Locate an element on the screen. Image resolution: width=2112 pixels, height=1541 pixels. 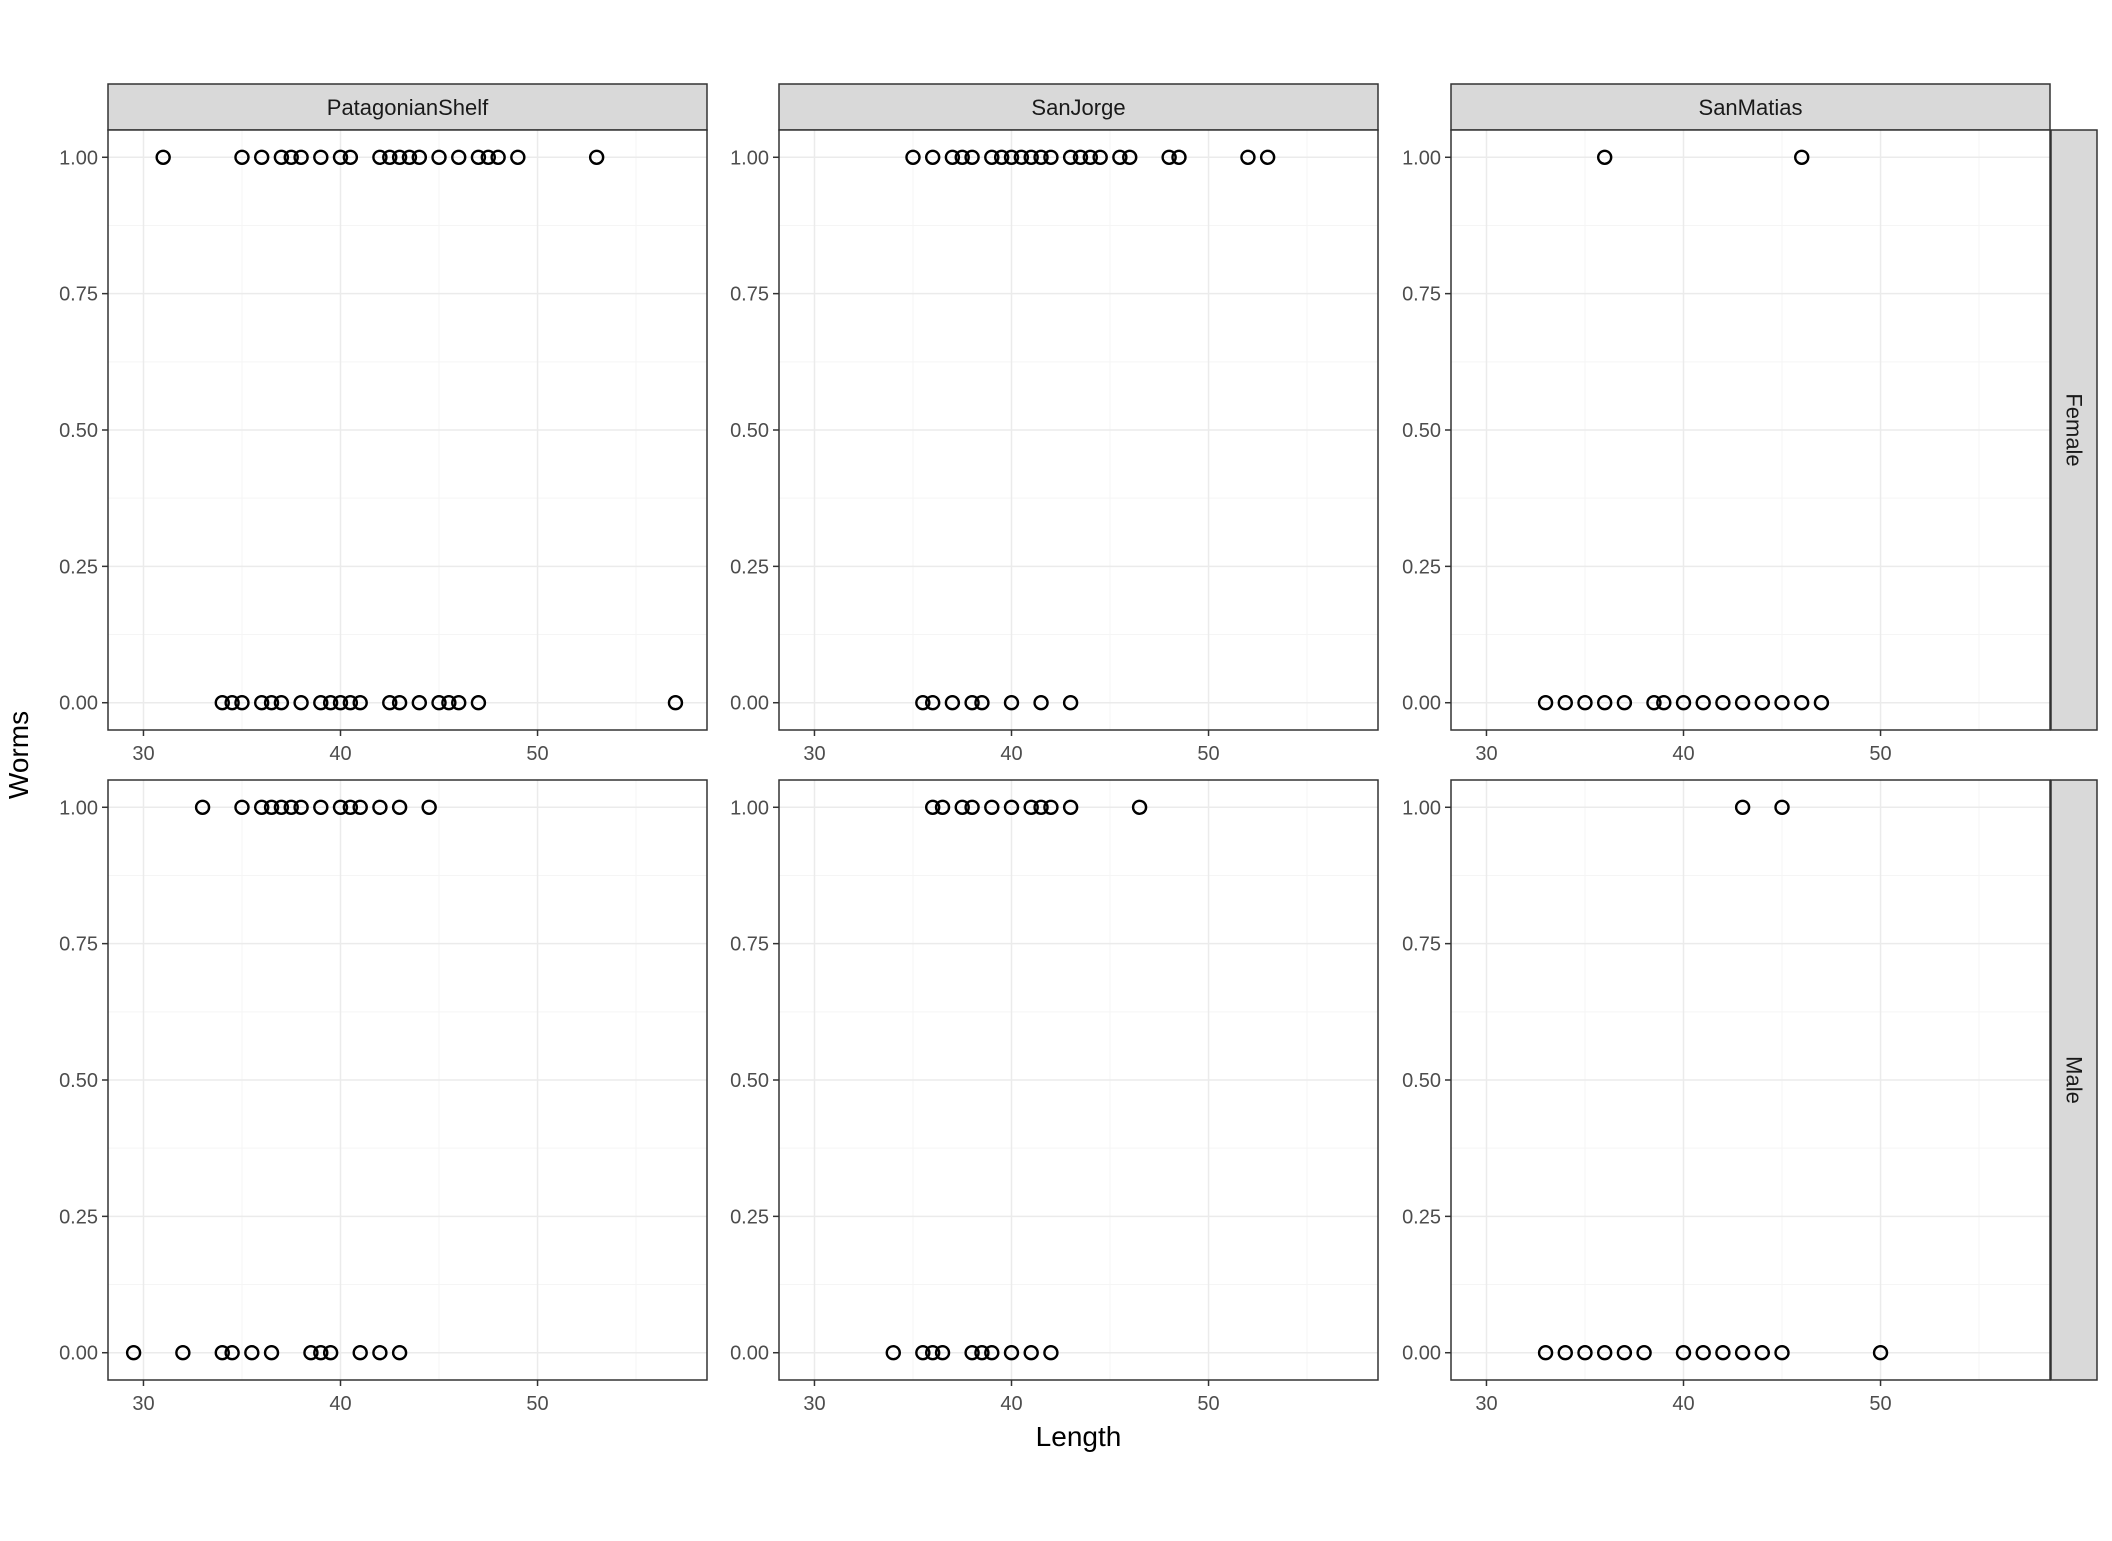
strip-label: SanJorge is located at coordinates (1078, 107).